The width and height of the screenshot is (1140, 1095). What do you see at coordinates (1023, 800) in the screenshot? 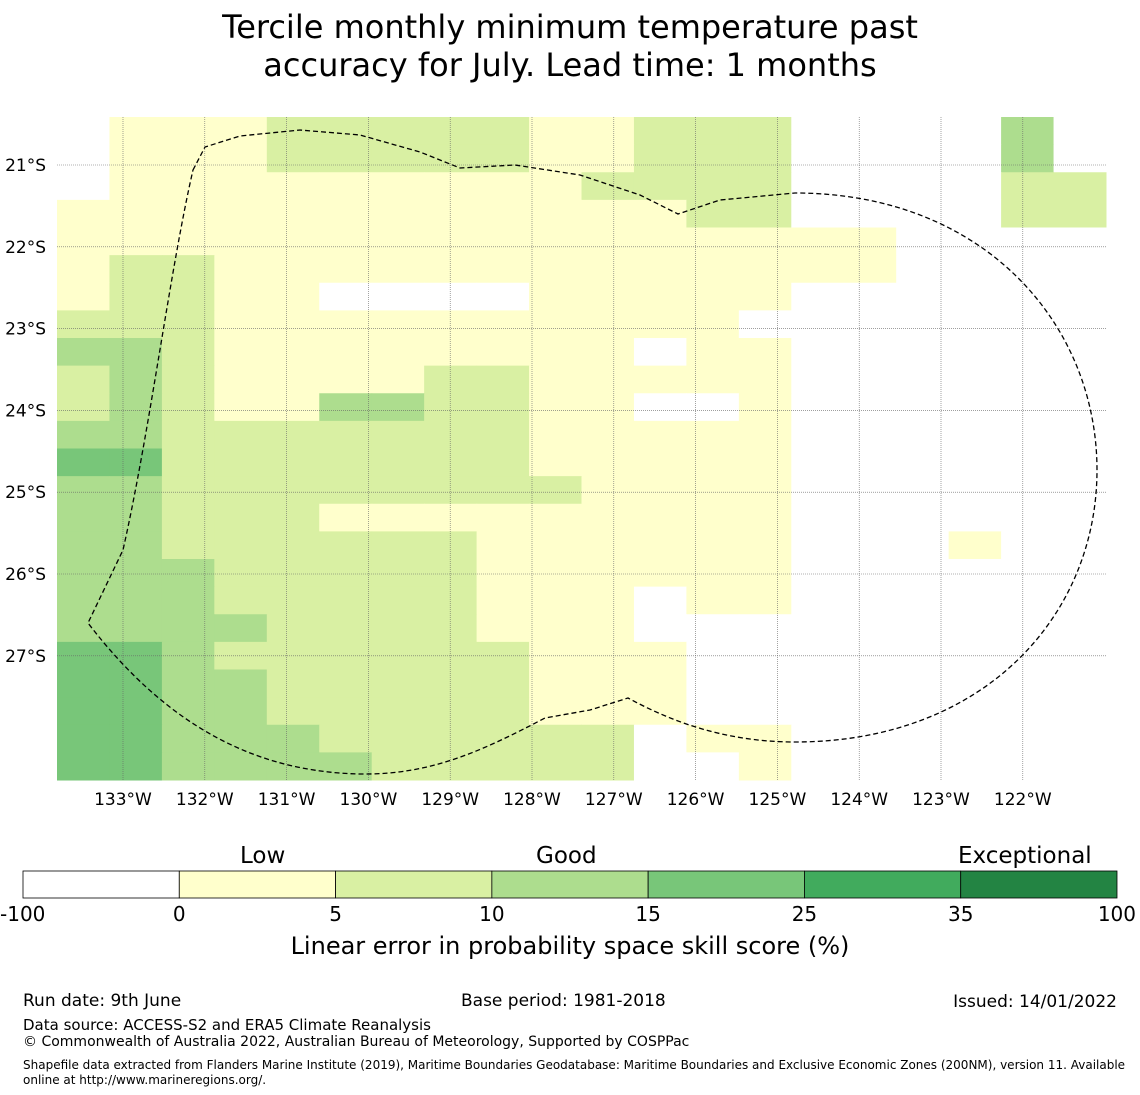
I see `longitude-label: 122°W` at bounding box center [1023, 800].